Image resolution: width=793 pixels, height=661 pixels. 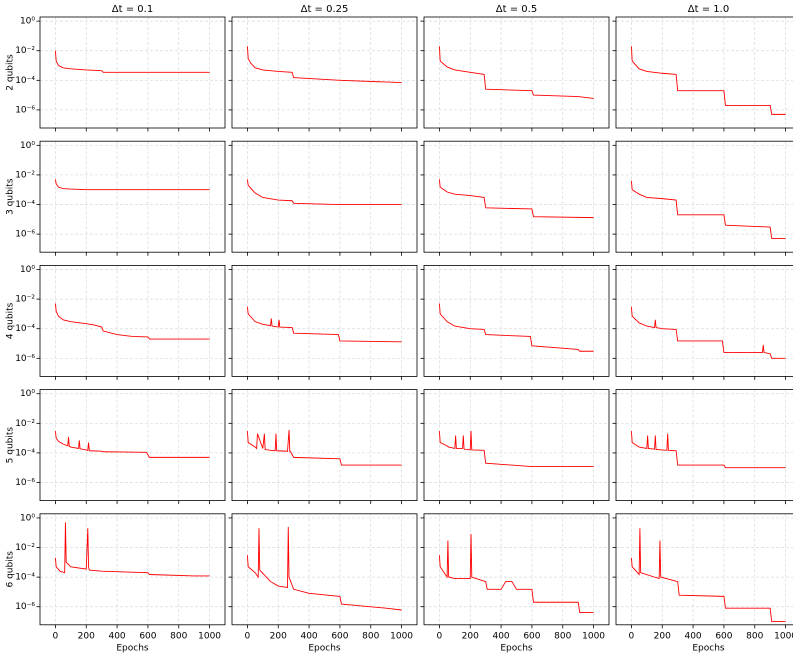 I want to click on row-label: 4 qubits, so click(x=11, y=320).